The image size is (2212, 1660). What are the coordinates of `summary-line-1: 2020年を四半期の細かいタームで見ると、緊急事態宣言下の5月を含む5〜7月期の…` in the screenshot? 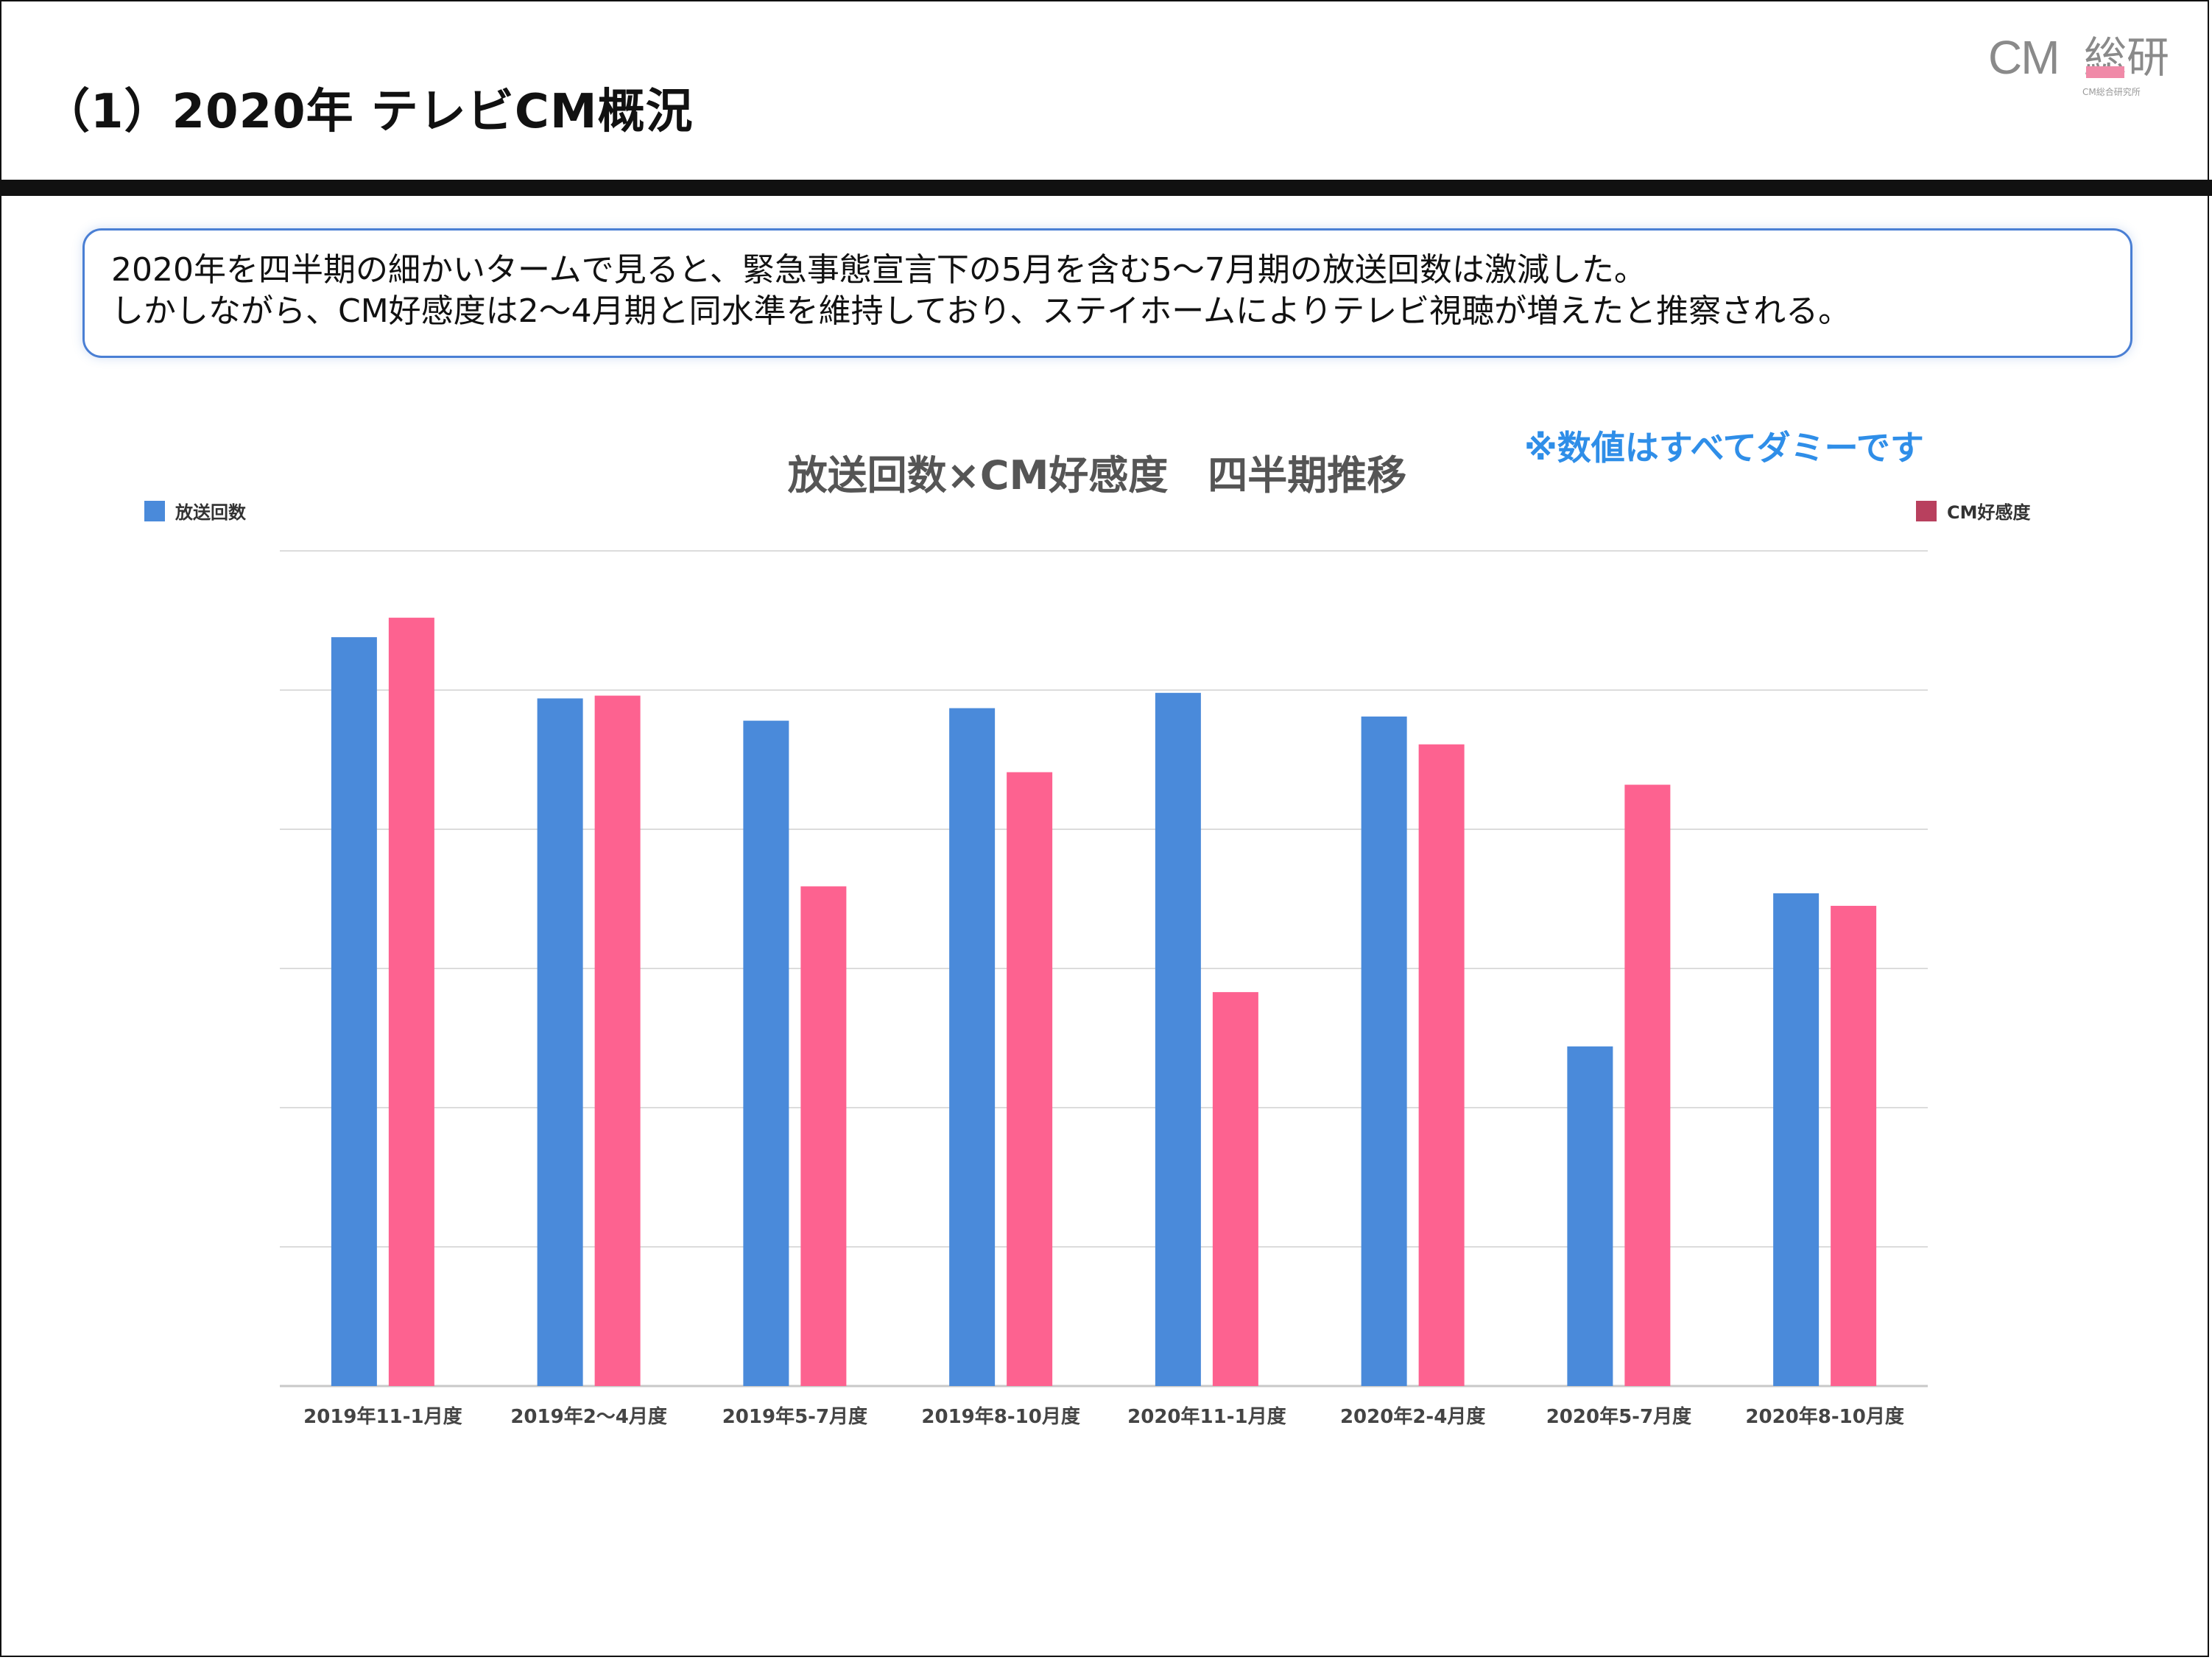 It's located at (878, 270).